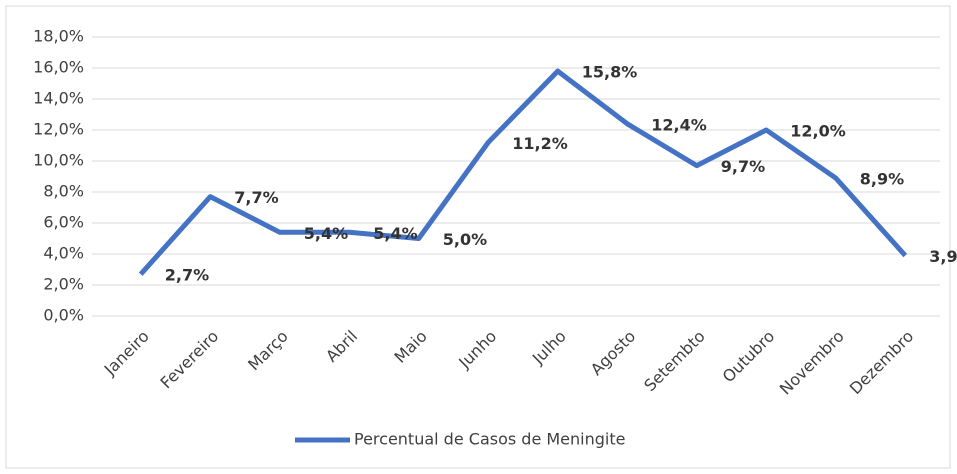  What do you see at coordinates (256, 197) in the screenshot?
I see `data-label: 7,7%` at bounding box center [256, 197].